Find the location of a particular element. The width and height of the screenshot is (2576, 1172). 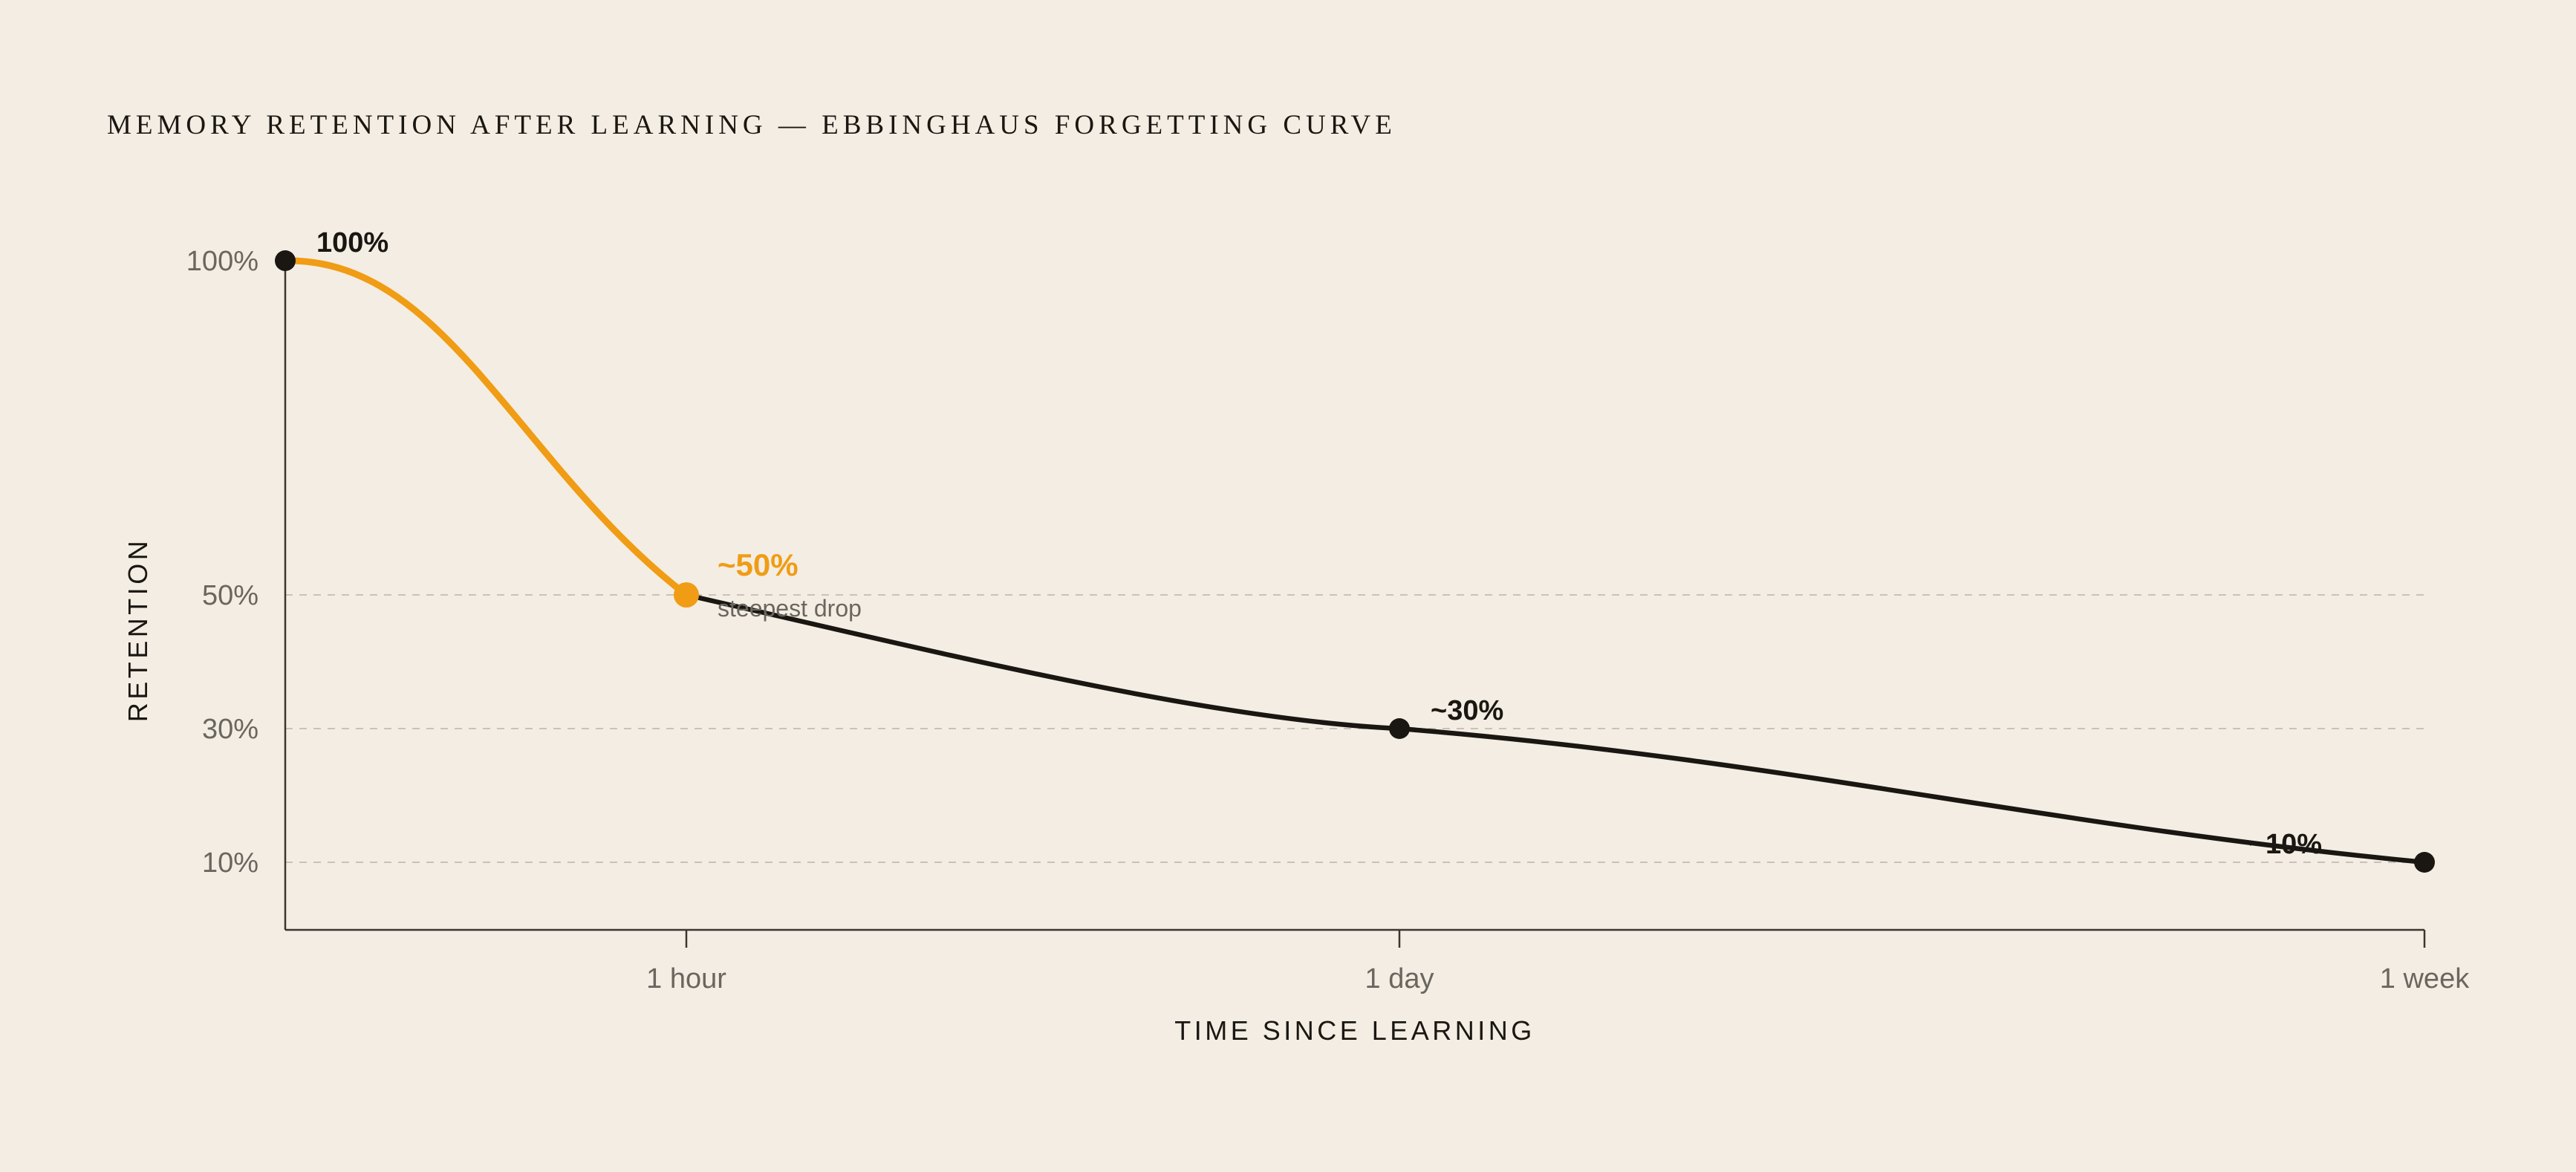

y-tick-label: 100% is located at coordinates (222, 261).